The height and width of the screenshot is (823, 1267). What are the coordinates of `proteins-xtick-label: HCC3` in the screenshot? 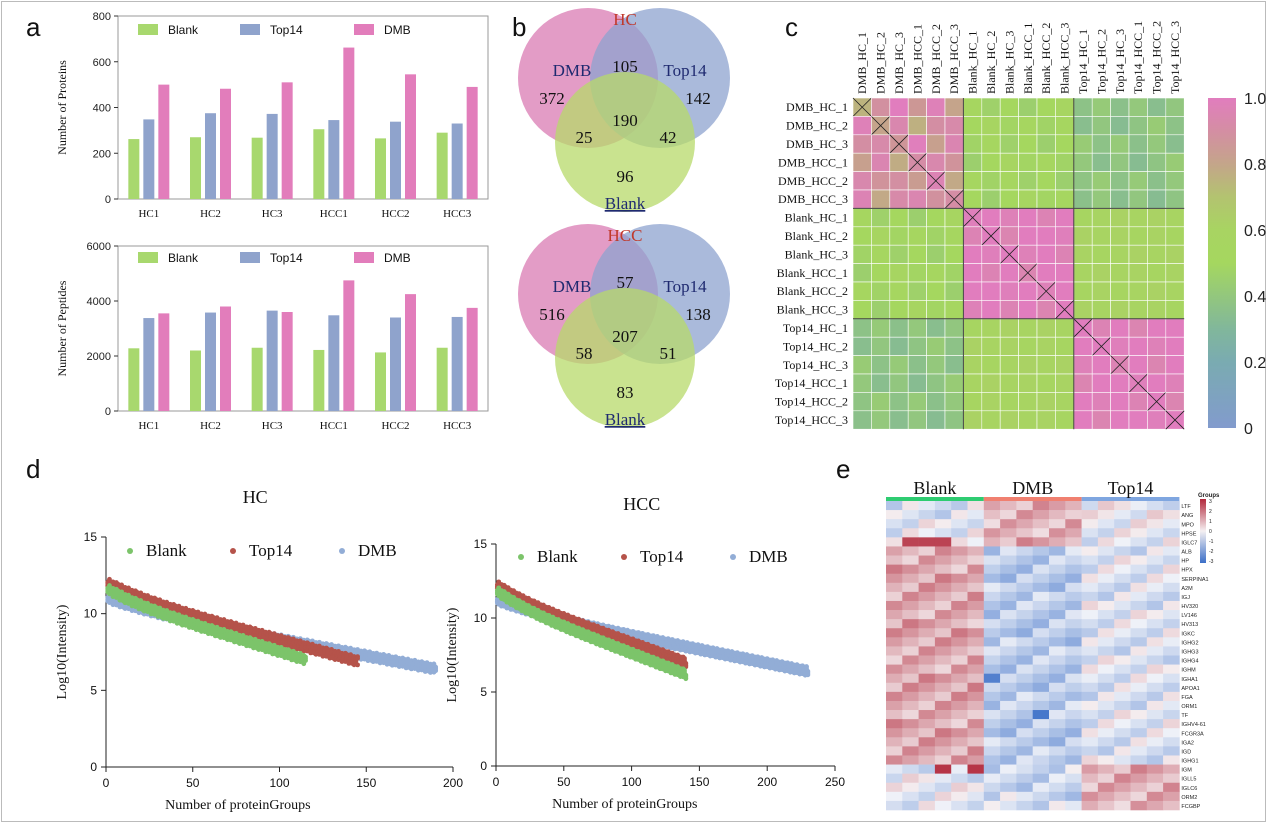 It's located at (457, 214).